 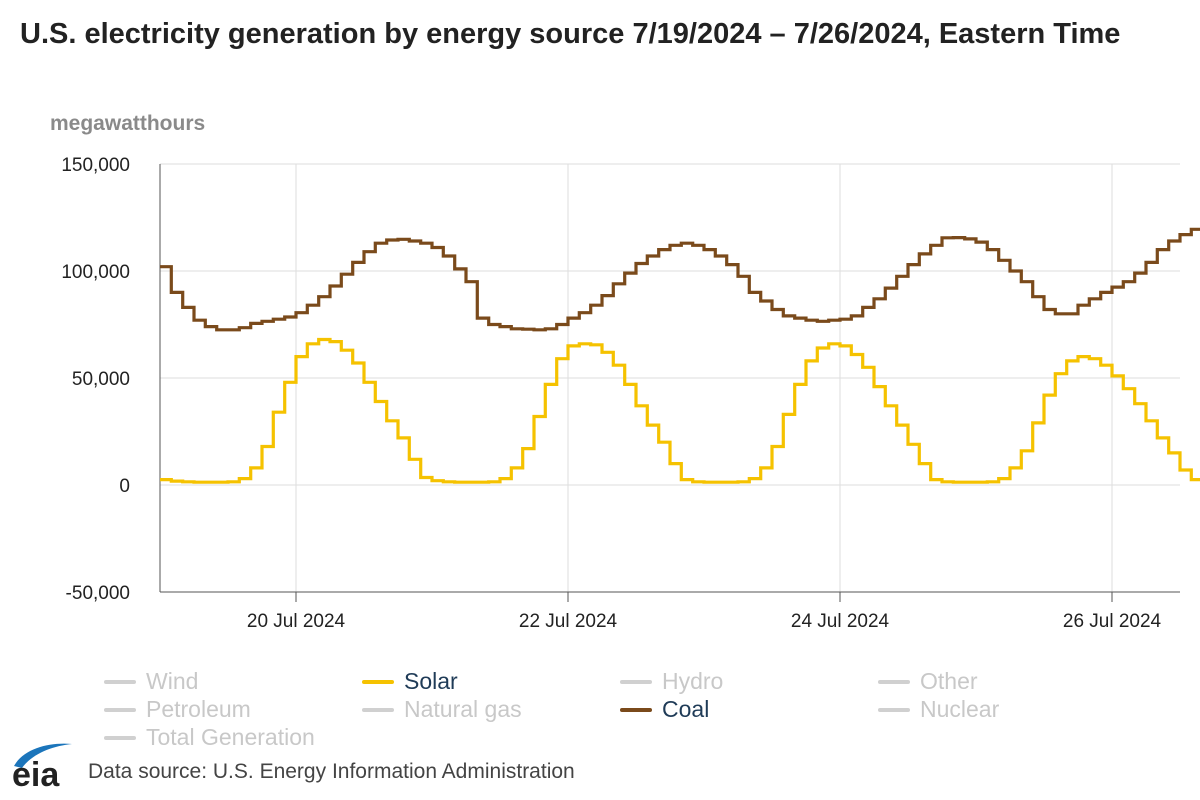 What do you see at coordinates (894, 709) in the screenshot?
I see `legend-swatch-nuclear` at bounding box center [894, 709].